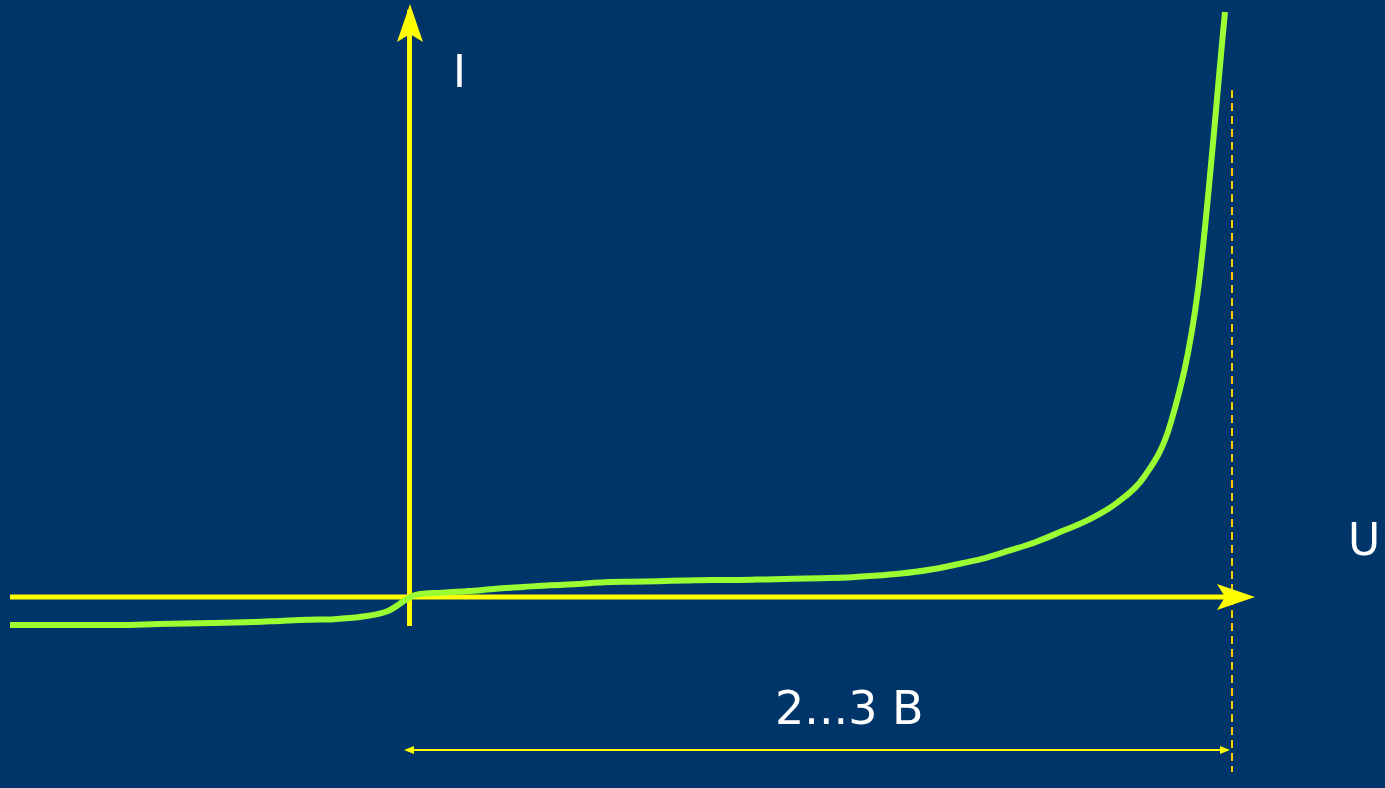 The image size is (1385, 788). What do you see at coordinates (459, 71) in the screenshot?
I see `y-axis-title: I` at bounding box center [459, 71].